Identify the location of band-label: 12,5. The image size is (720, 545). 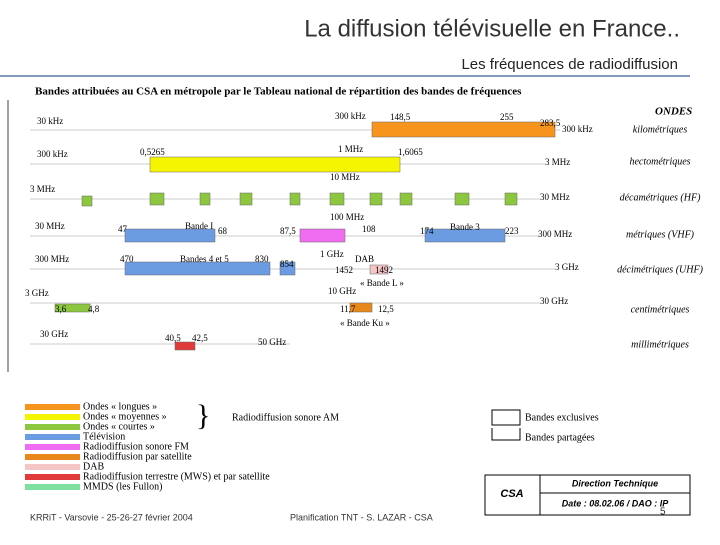
(386, 309).